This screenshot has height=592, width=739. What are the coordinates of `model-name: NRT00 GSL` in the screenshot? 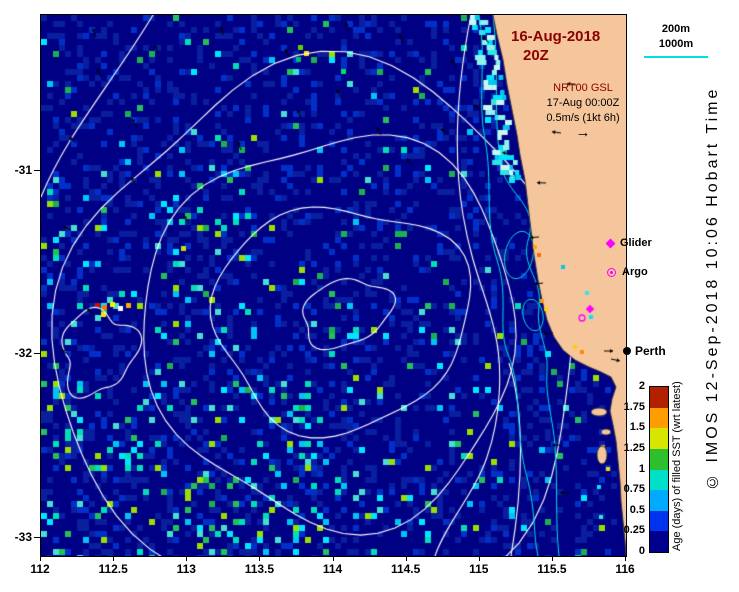 It's located at (583, 88).